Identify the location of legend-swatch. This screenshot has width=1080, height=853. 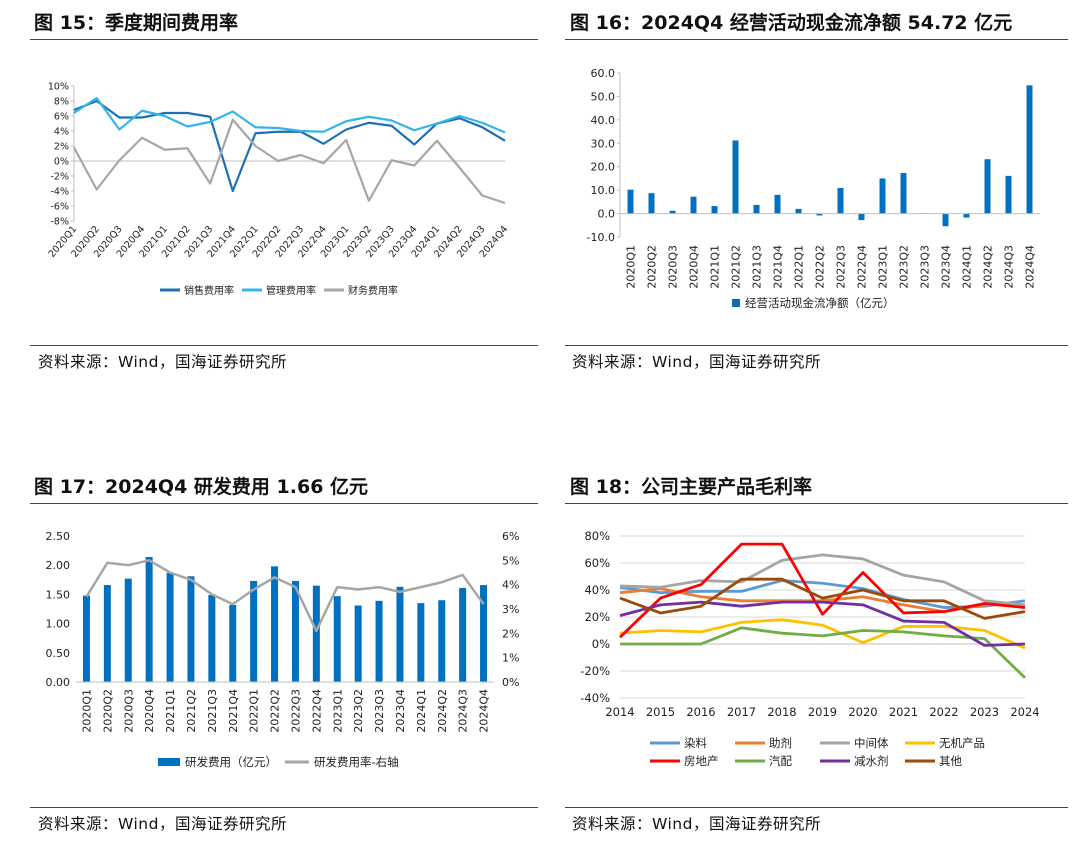
(736, 303).